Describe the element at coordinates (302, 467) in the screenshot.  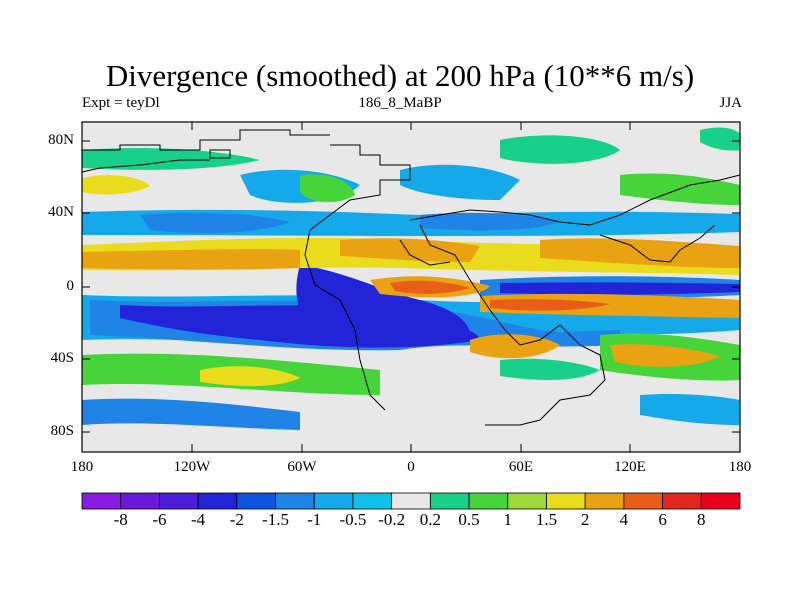
I see `lon-label-60w: 60W` at that location.